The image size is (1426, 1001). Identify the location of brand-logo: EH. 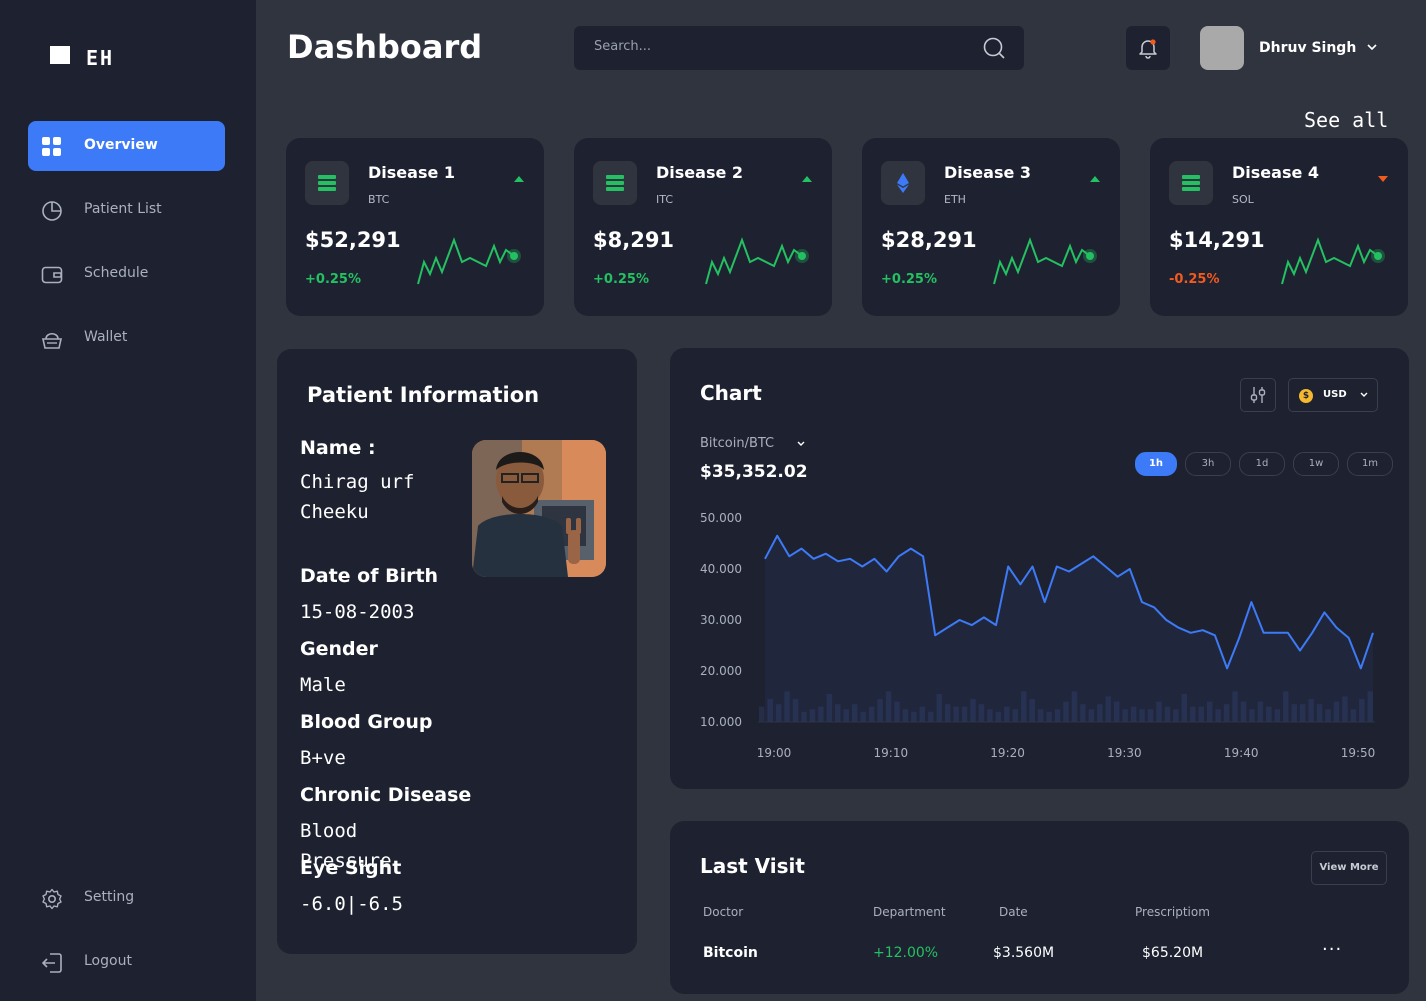
(82, 55).